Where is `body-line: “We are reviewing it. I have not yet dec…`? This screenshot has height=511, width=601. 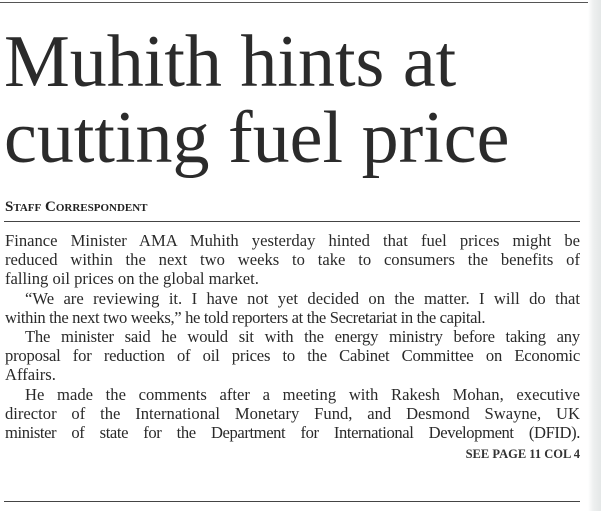 body-line: “We are reviewing it. I have not yet dec… is located at coordinates (302, 298).